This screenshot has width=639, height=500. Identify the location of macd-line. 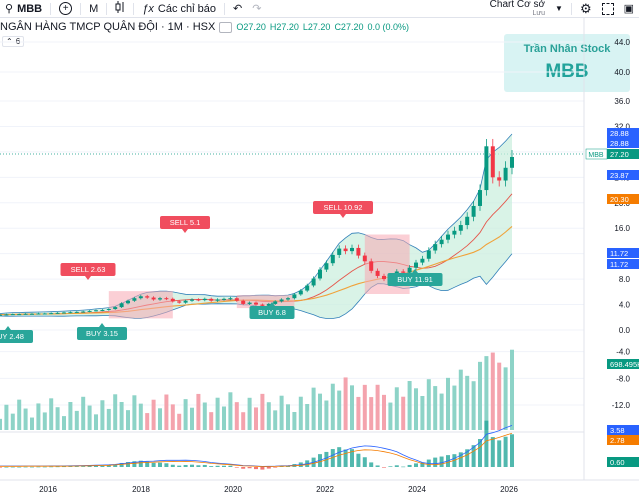
(256, 446).